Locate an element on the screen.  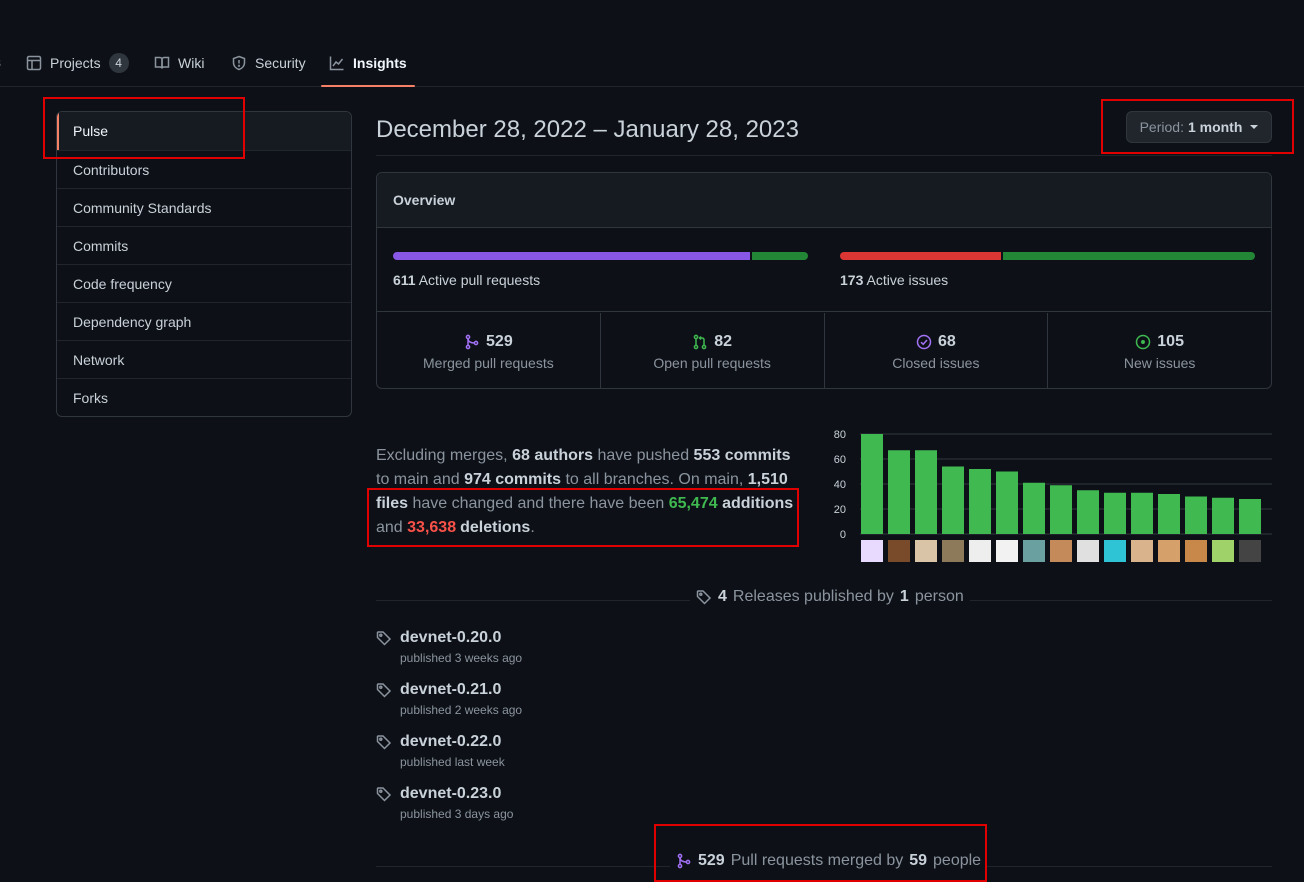
open-pull-requests-stat: 82 Open pull requests is located at coordinates (711, 351).